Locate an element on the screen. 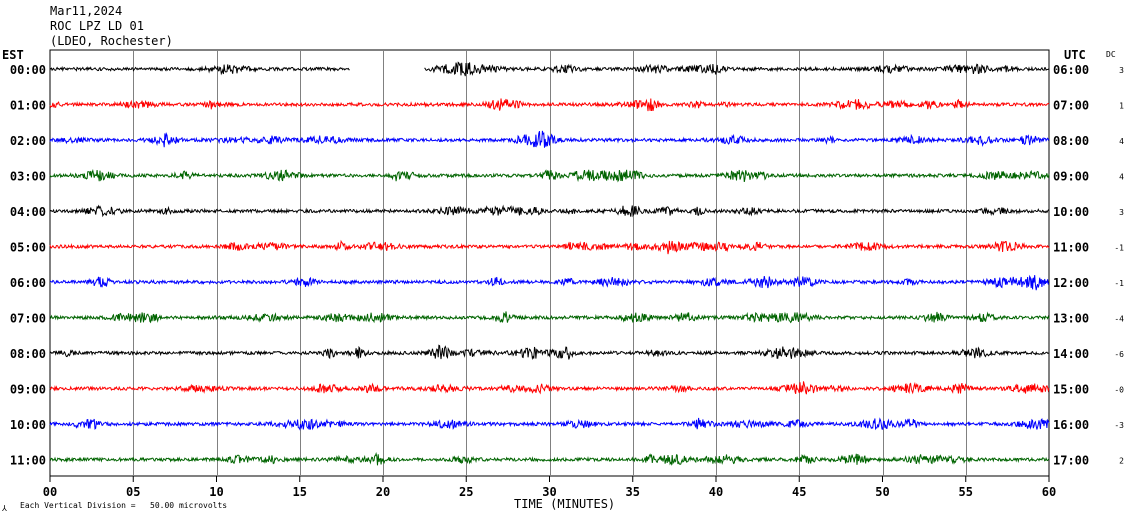 This screenshot has height=519, width=1130. utc-row-label: 10:00 is located at coordinates (1071, 212).